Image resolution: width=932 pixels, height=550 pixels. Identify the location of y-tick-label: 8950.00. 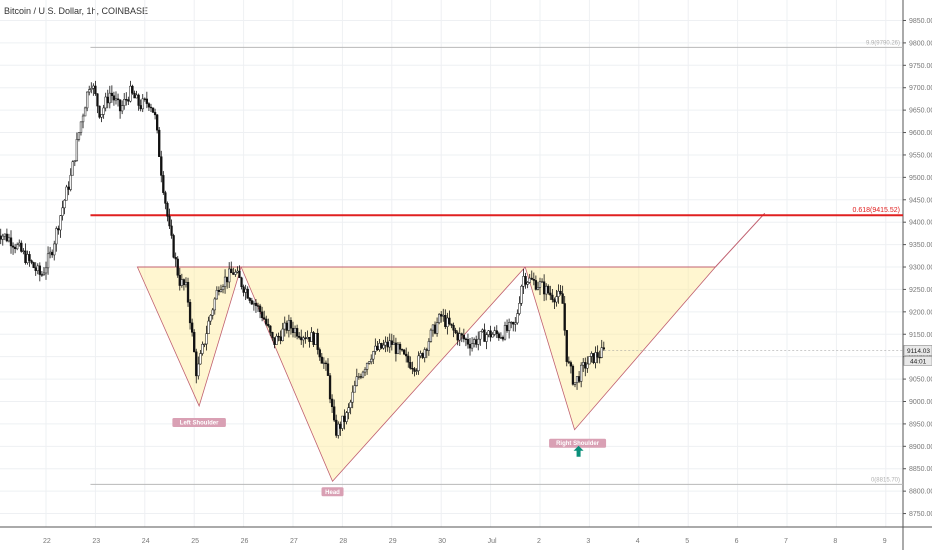
(920, 424).